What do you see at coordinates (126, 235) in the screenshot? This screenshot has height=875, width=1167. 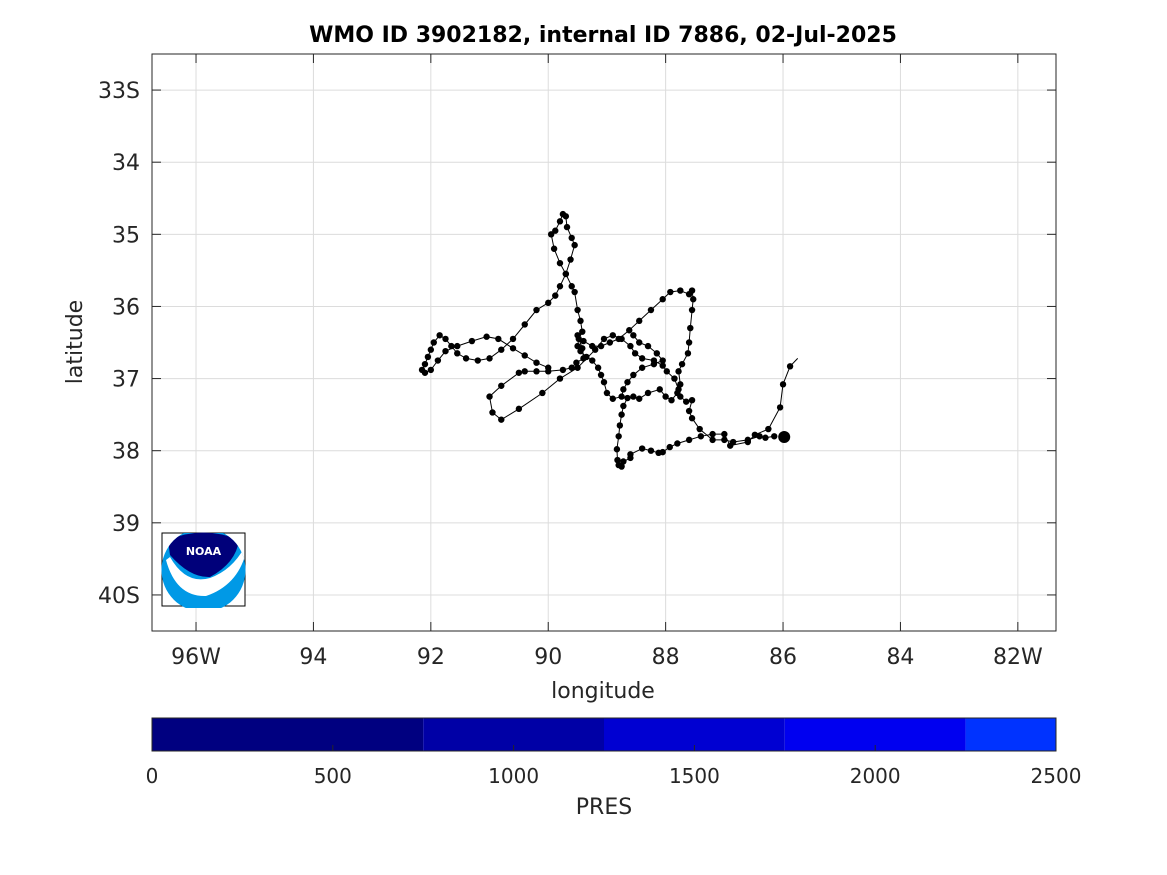 I see `y-tick-label: 35` at bounding box center [126, 235].